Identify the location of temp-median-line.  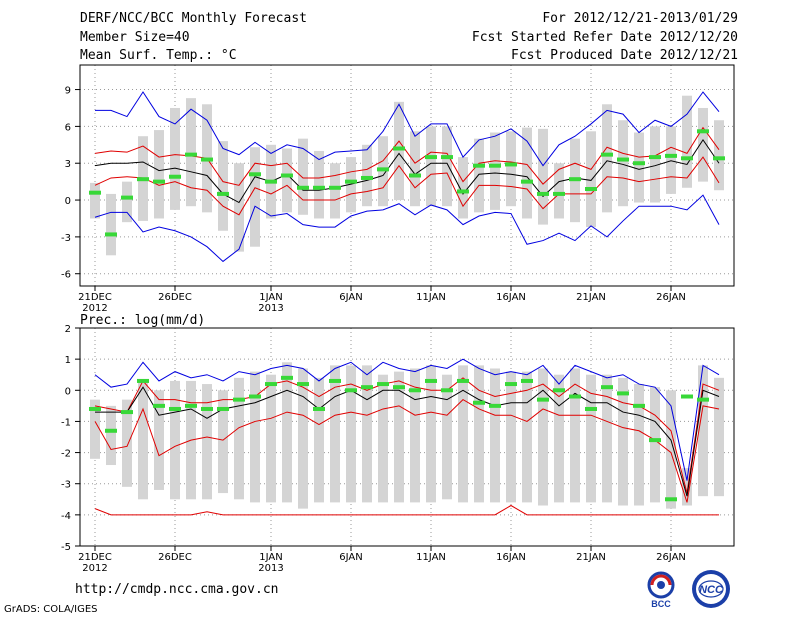
(407, 171).